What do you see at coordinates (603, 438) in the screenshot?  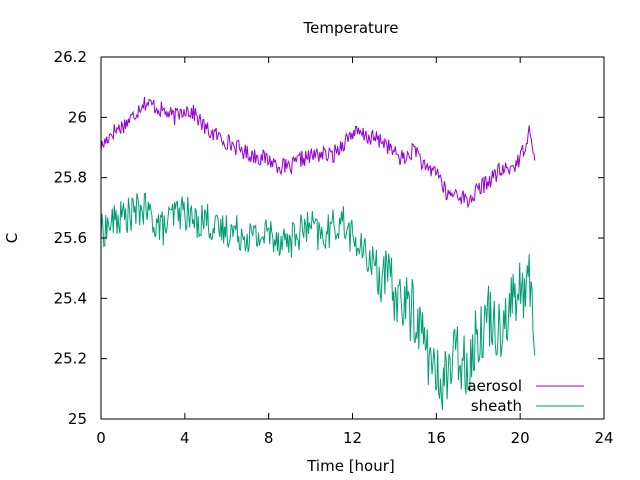 I see `x-tick-label: 24` at bounding box center [603, 438].